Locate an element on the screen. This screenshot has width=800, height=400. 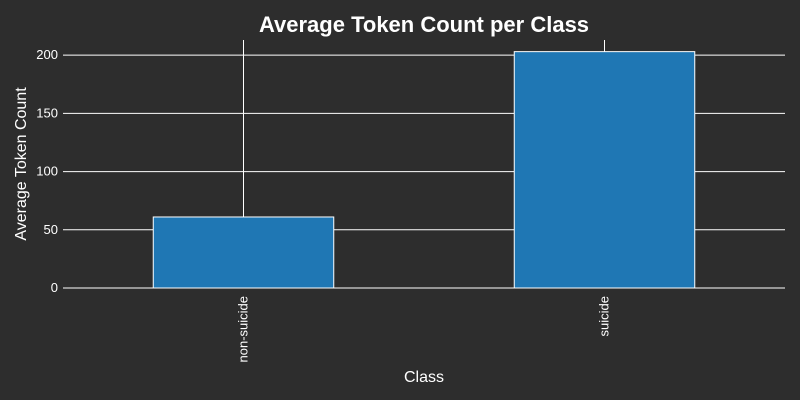
x-tick-label-0: non-suicide is located at coordinates (243, 329).